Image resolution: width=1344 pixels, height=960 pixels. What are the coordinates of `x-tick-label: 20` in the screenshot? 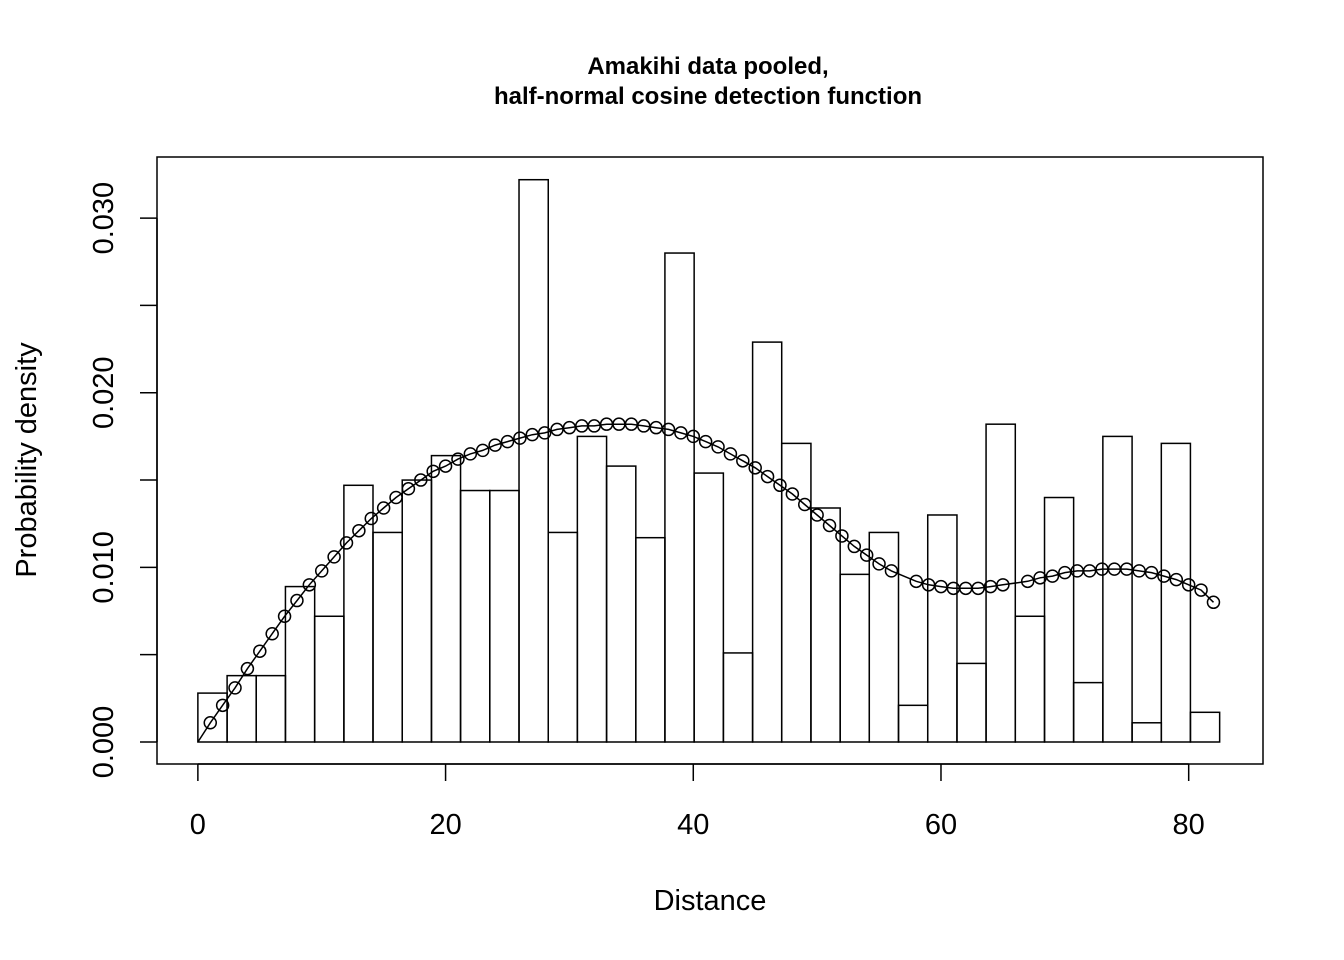 It's located at (445, 825).